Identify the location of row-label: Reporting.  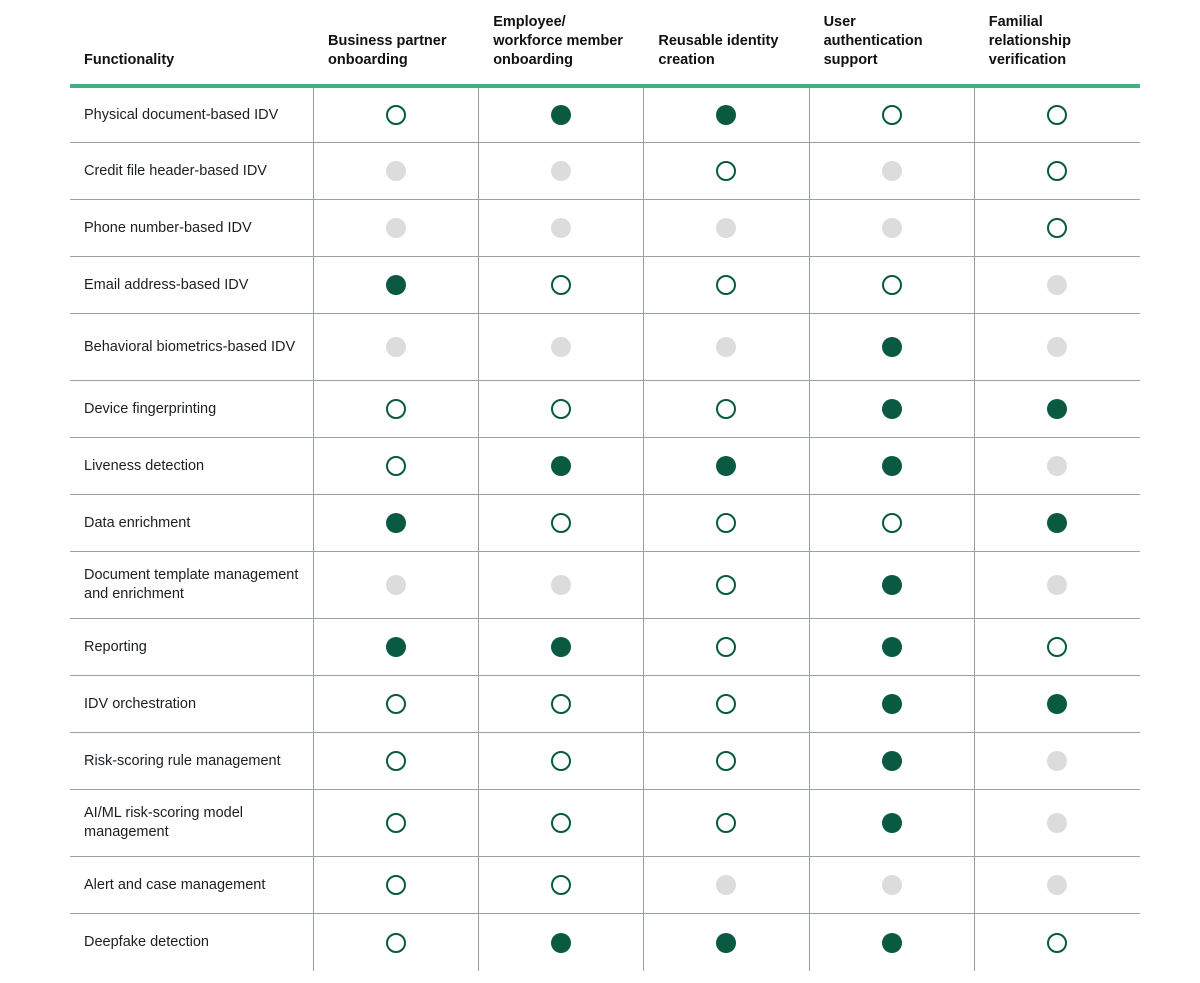
(115, 646).